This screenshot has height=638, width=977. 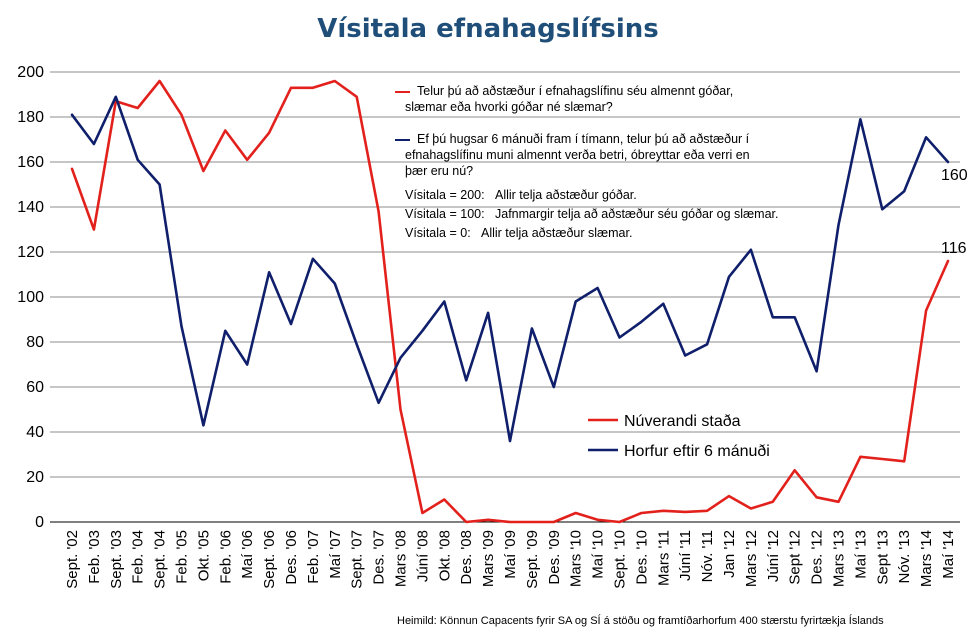 I want to click on x-tick-label: Des. '10, so click(x=641, y=557).